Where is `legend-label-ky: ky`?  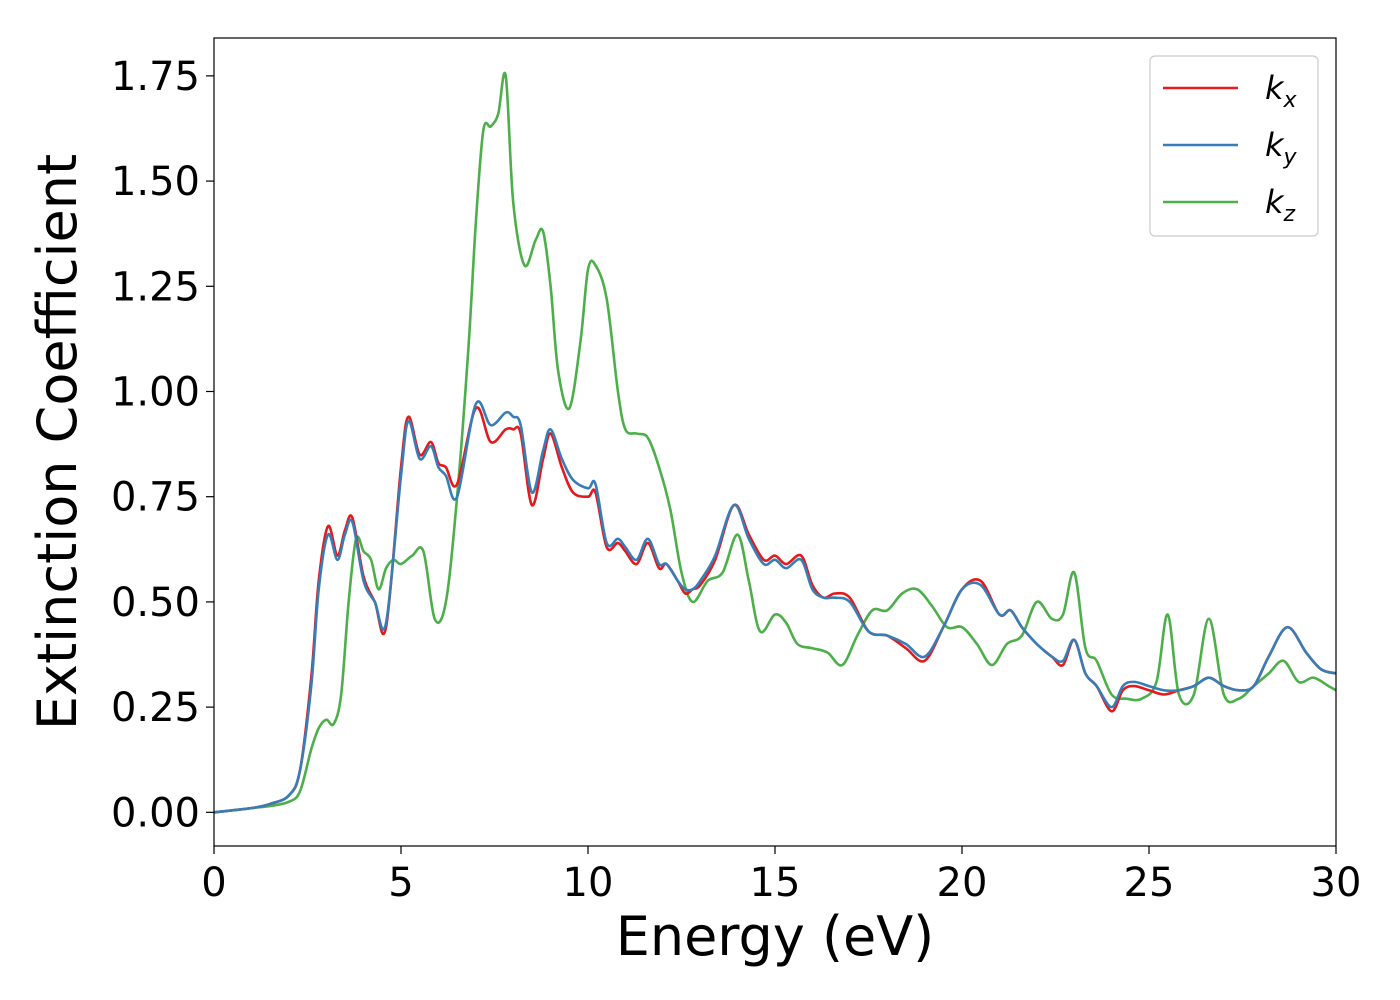 legend-label-ky: ky is located at coordinates (1281, 148).